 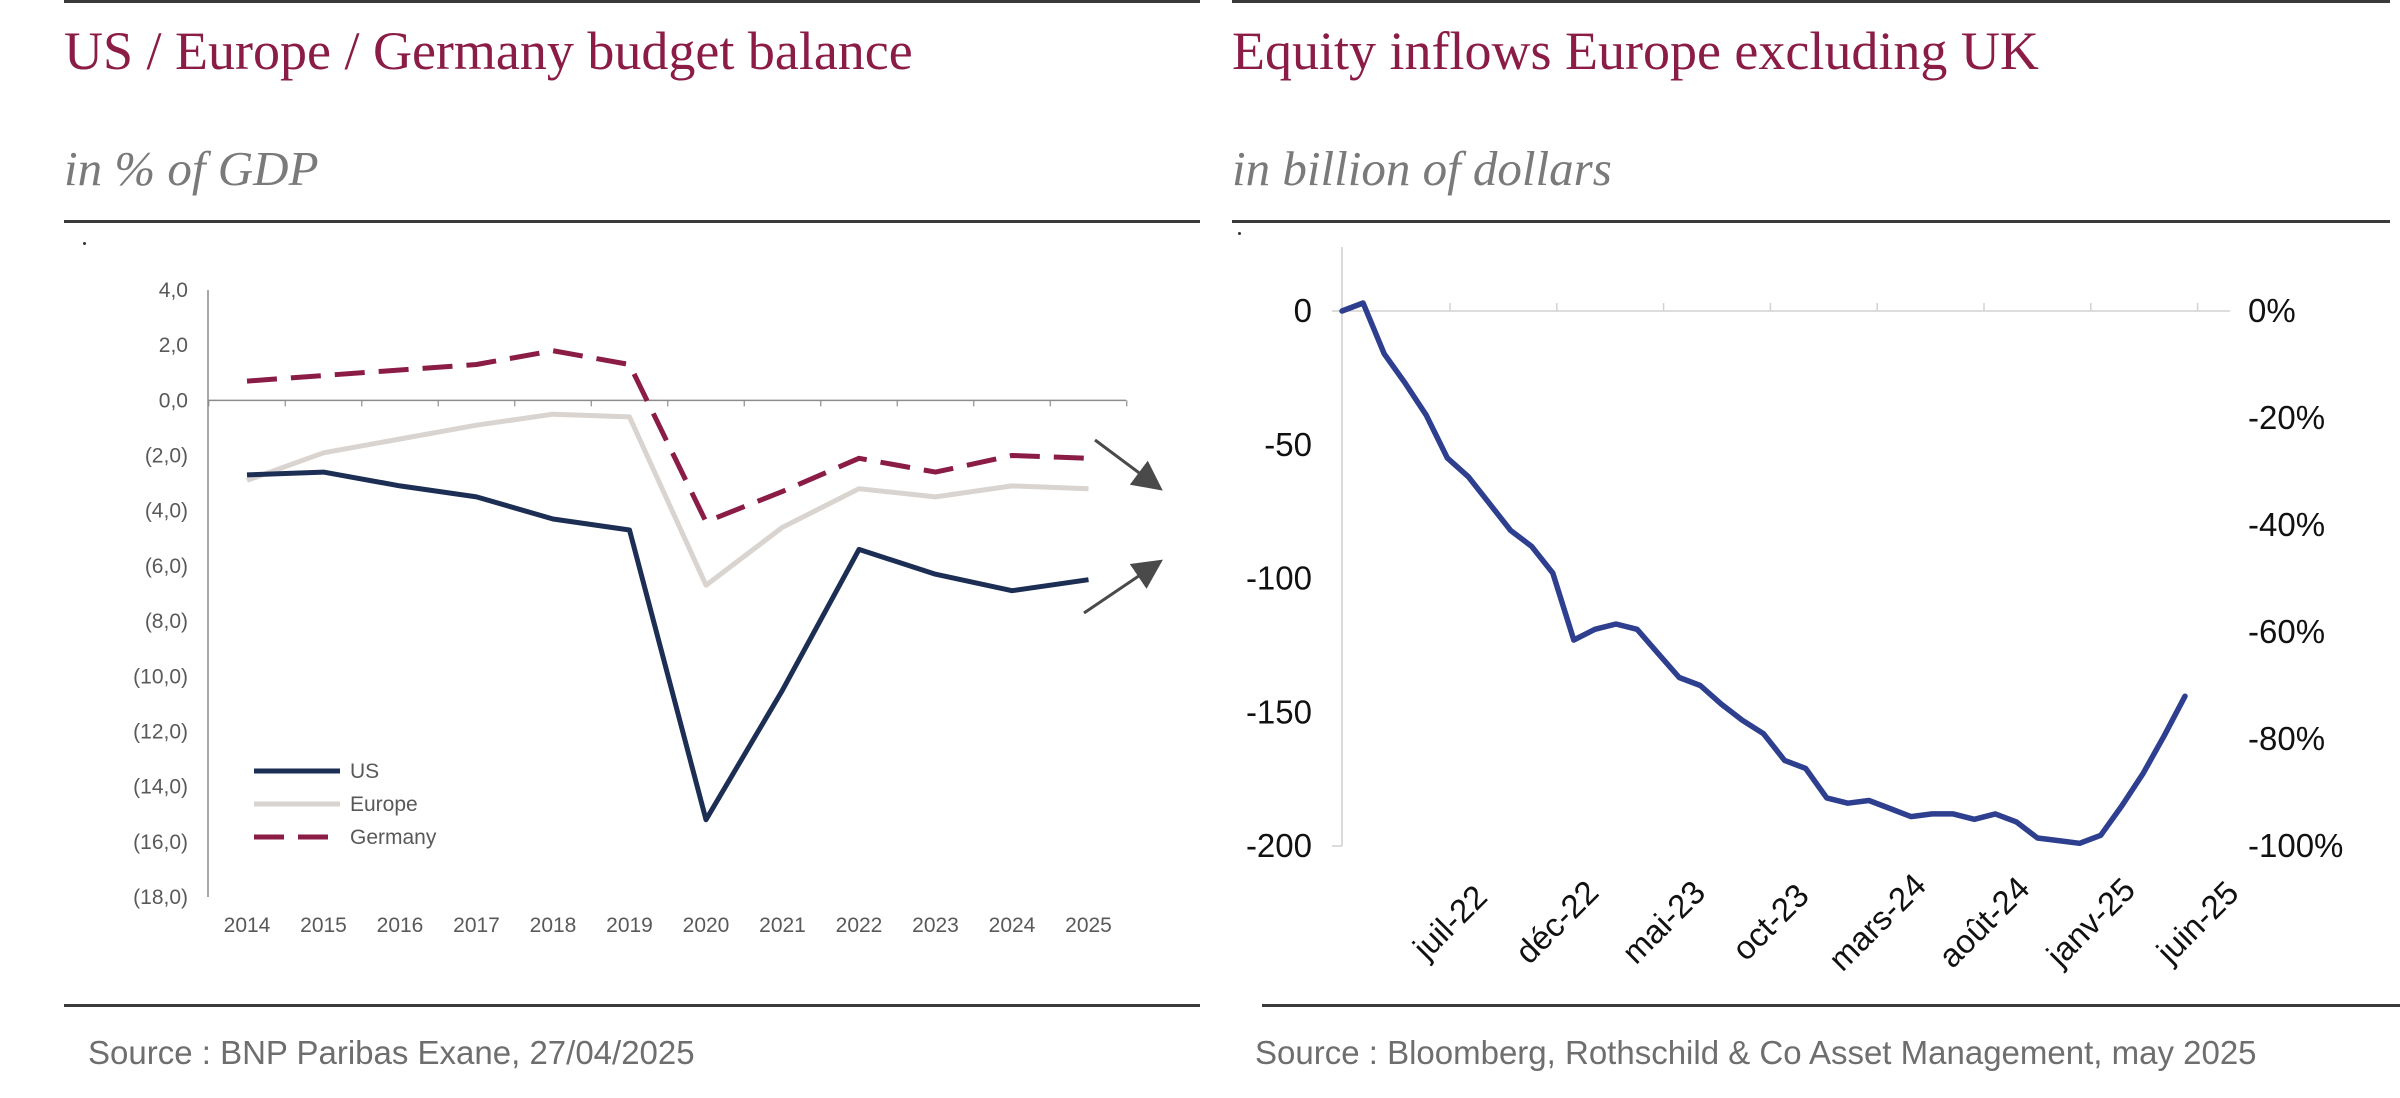 I want to click on y-tick-label-left: 0, so click(x=1303, y=310).